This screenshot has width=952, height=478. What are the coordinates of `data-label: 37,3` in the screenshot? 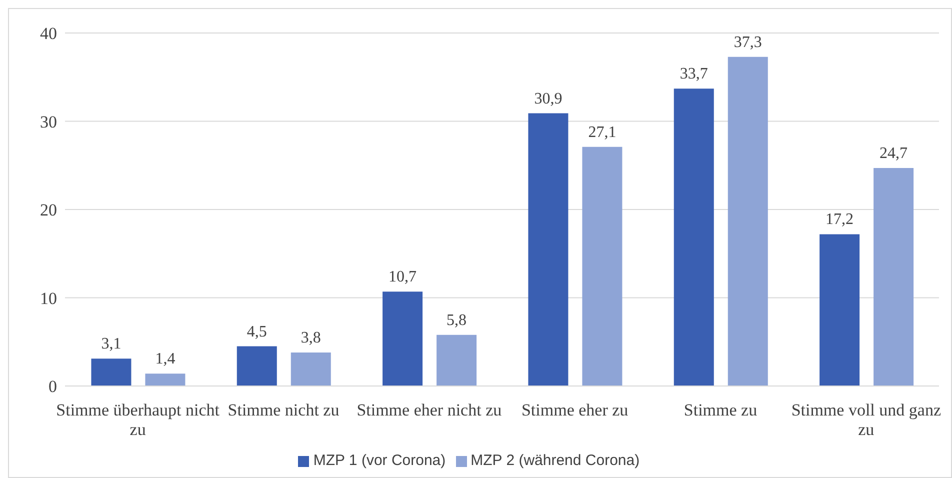 It's located at (748, 42).